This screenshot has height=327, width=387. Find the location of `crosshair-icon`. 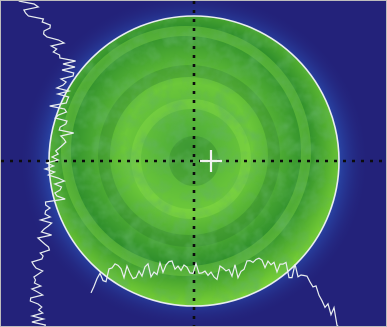

crosshair-icon is located at coordinates (211, 161).